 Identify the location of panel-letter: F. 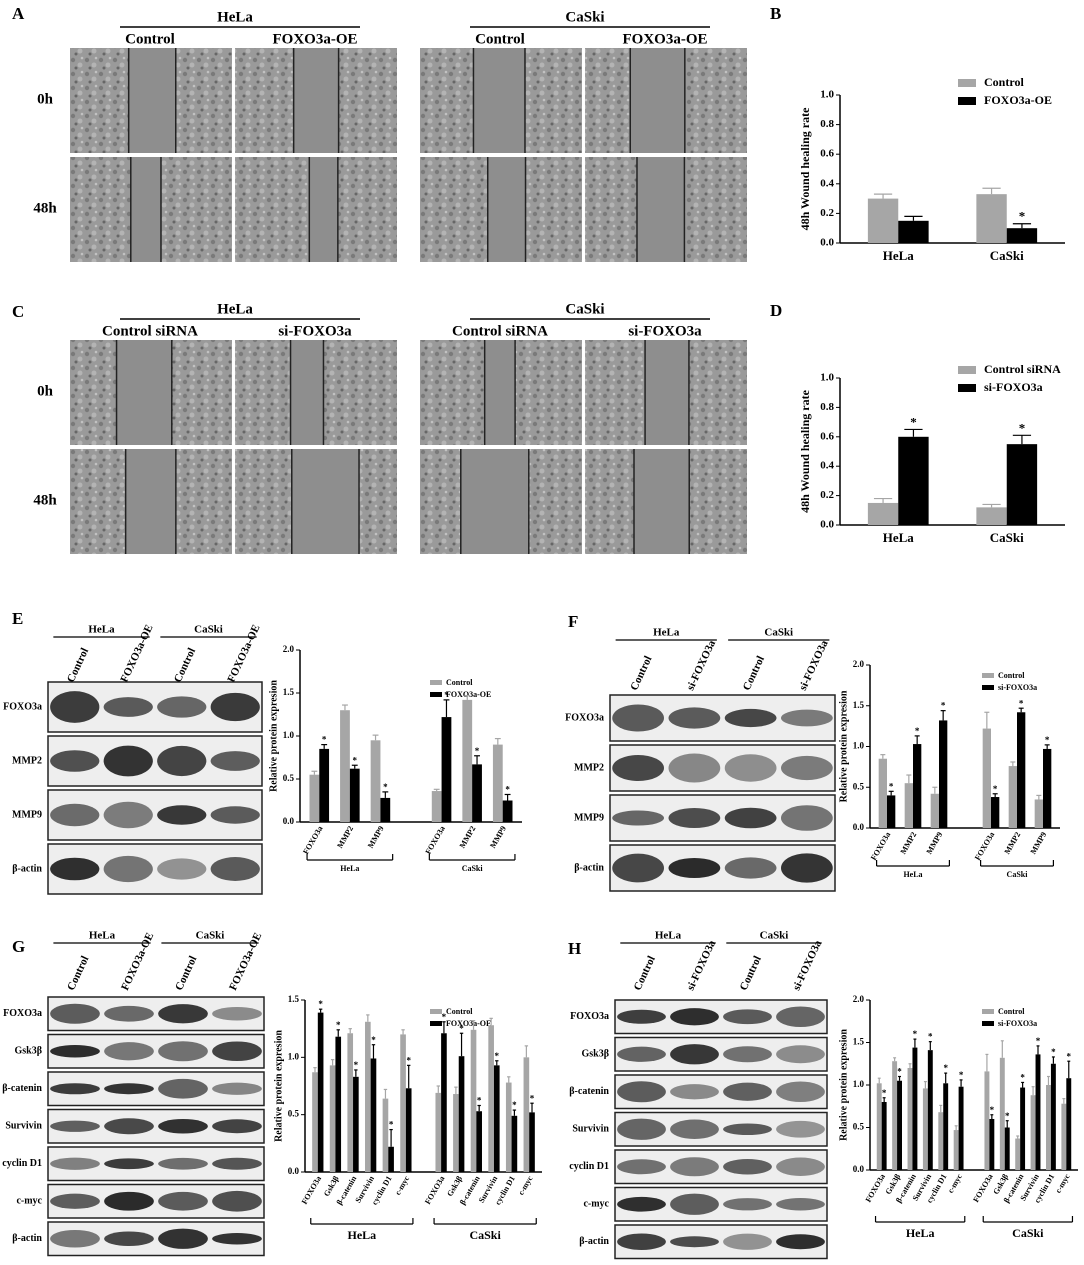
(573, 621).